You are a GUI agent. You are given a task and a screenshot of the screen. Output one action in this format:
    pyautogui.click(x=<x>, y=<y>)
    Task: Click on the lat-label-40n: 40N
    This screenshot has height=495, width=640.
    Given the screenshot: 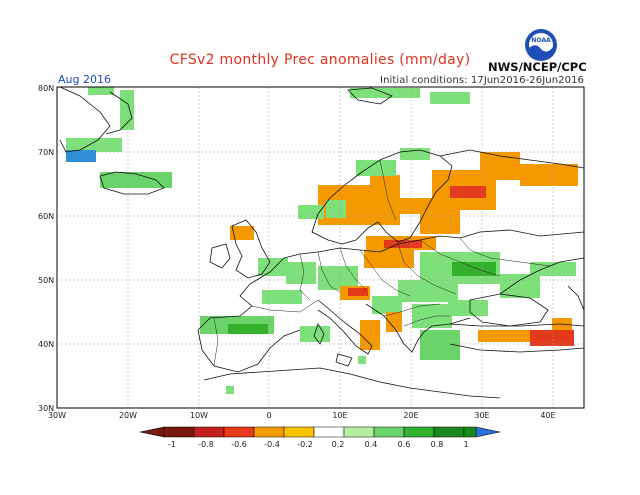 What is the action you would take?
    pyautogui.click(x=46, y=344)
    